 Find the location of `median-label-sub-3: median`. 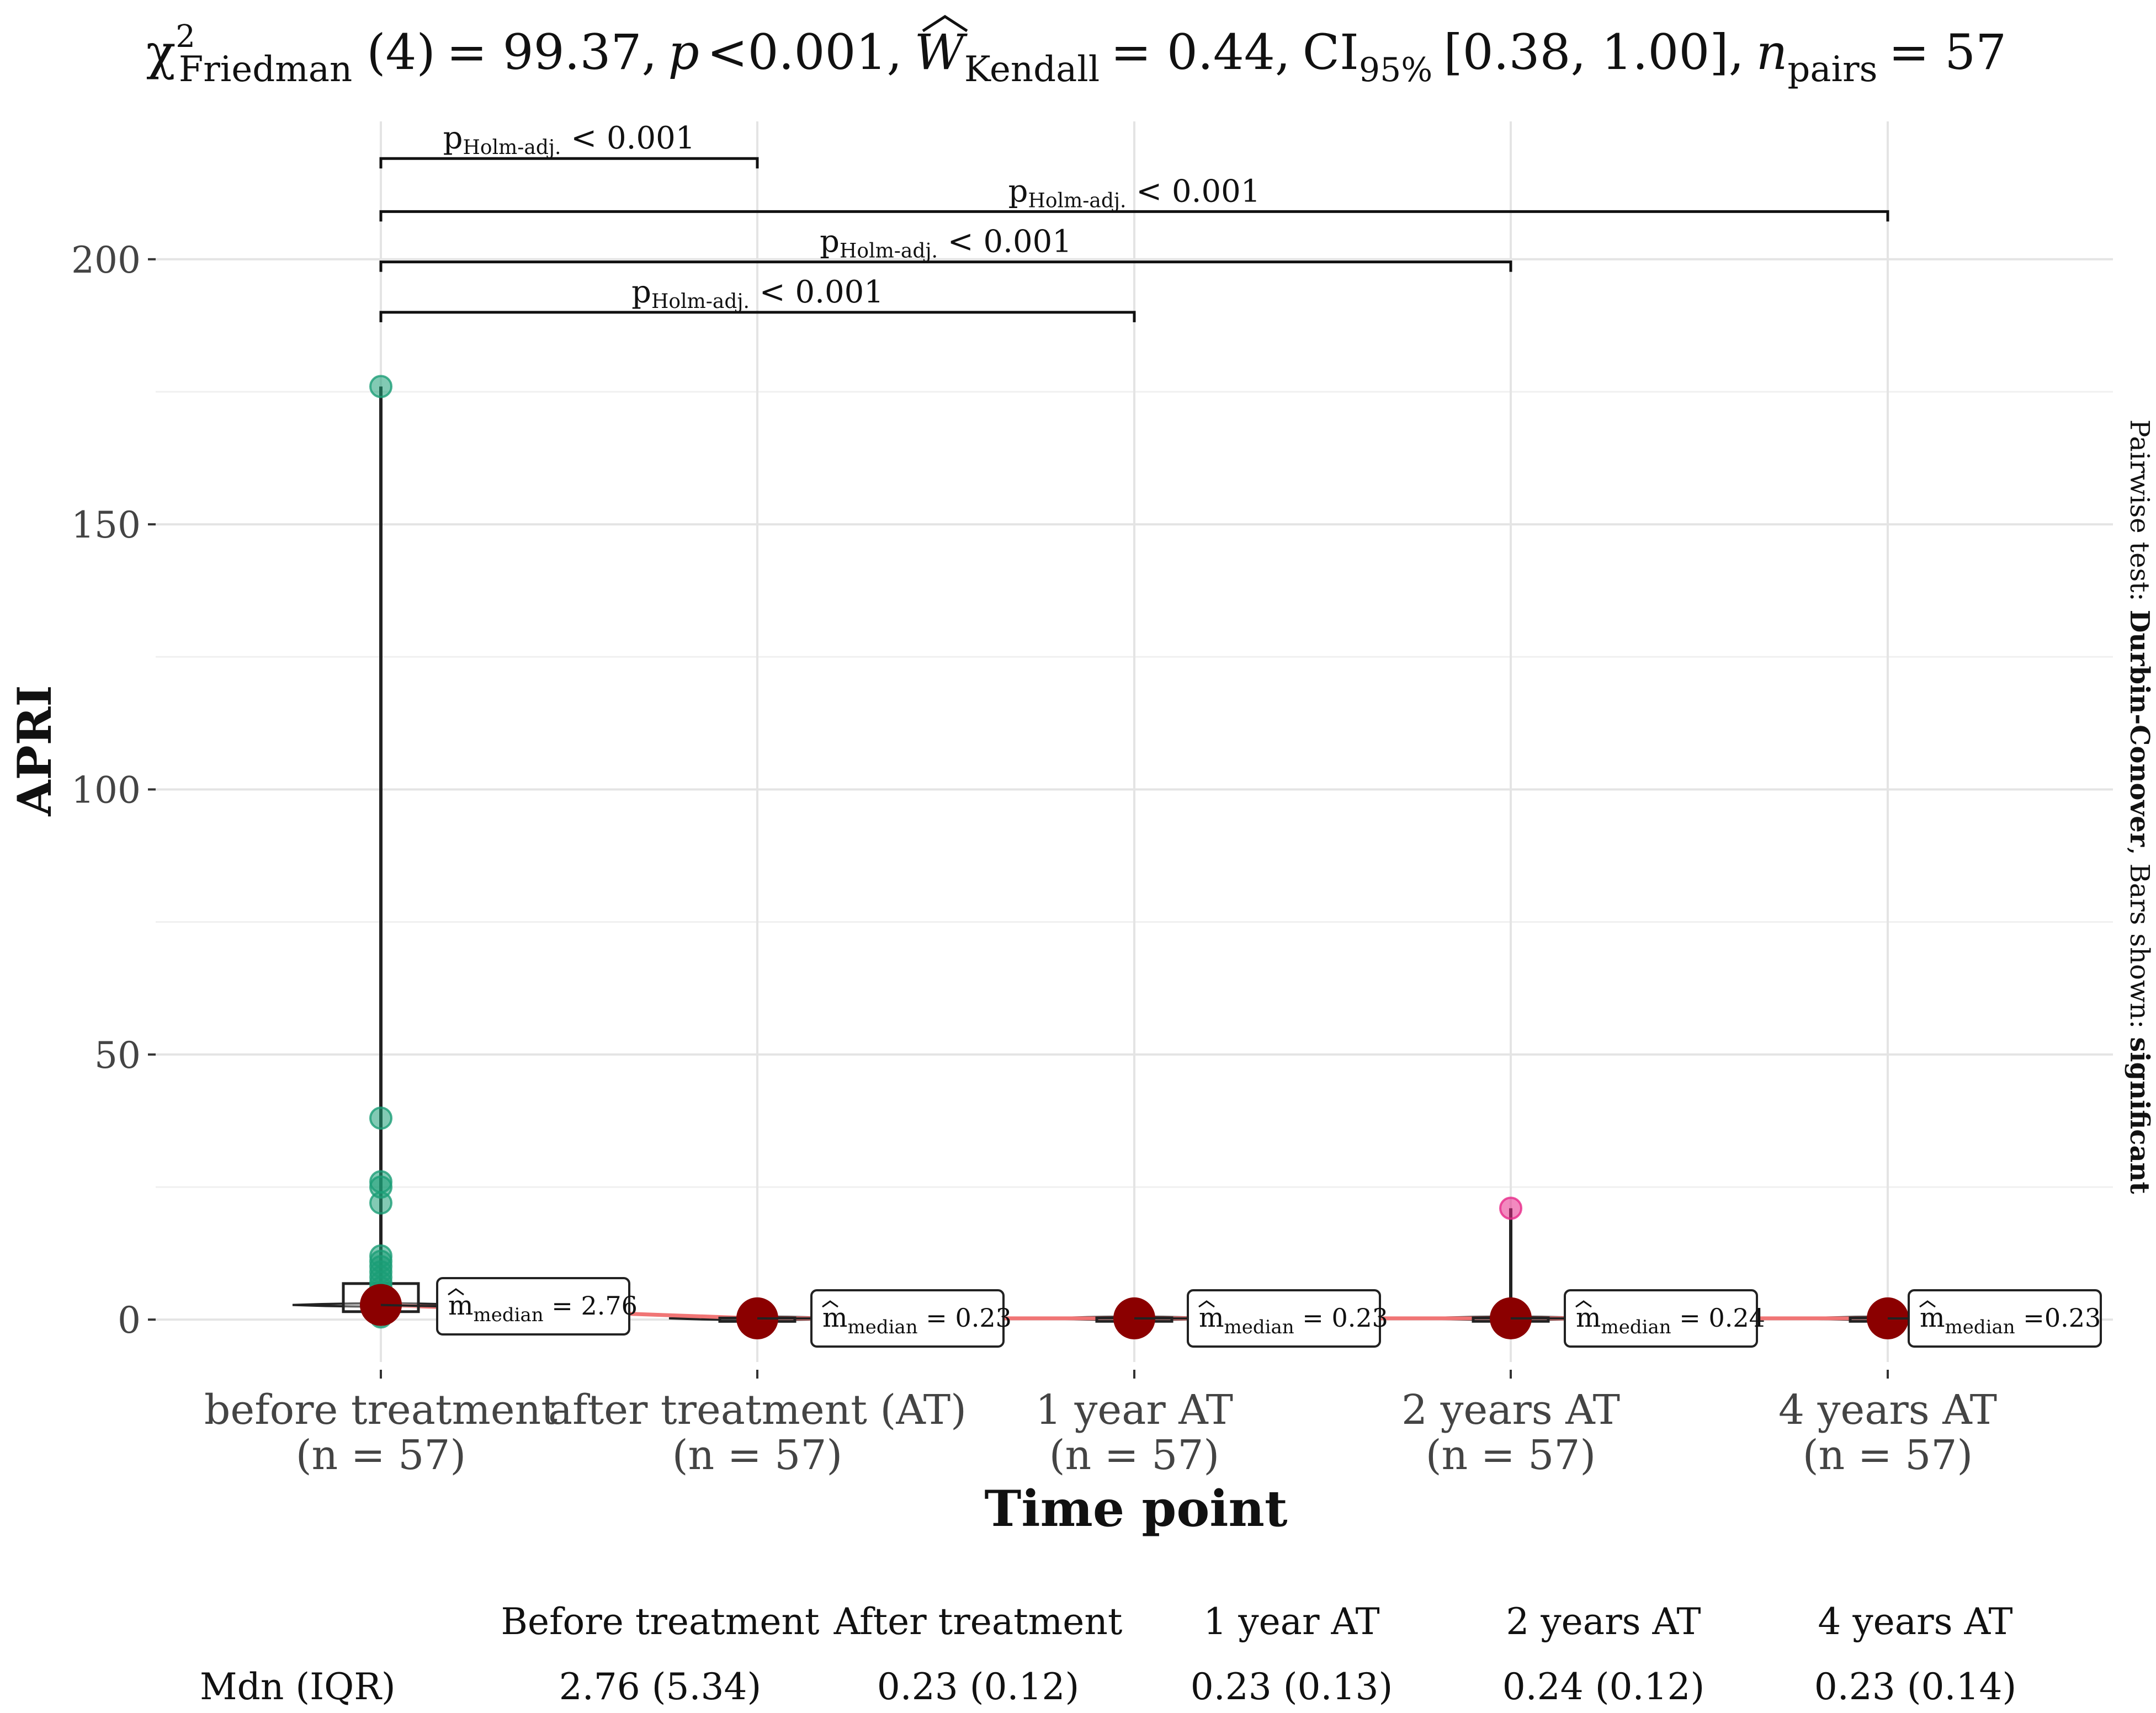

median-label-sub-3: median is located at coordinates (1636, 1327).